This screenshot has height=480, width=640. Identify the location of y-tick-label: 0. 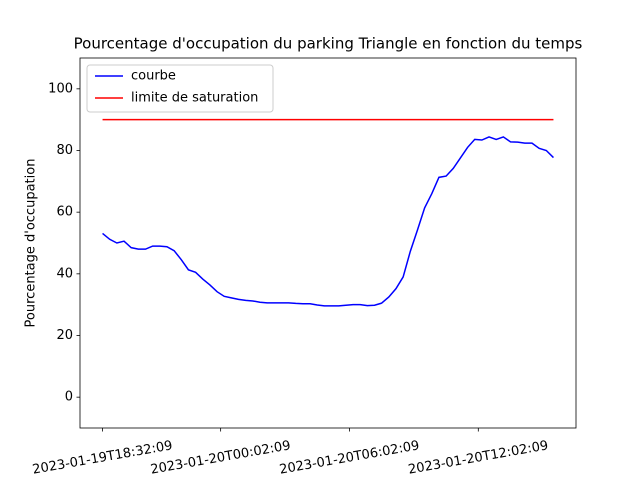
(69, 397).